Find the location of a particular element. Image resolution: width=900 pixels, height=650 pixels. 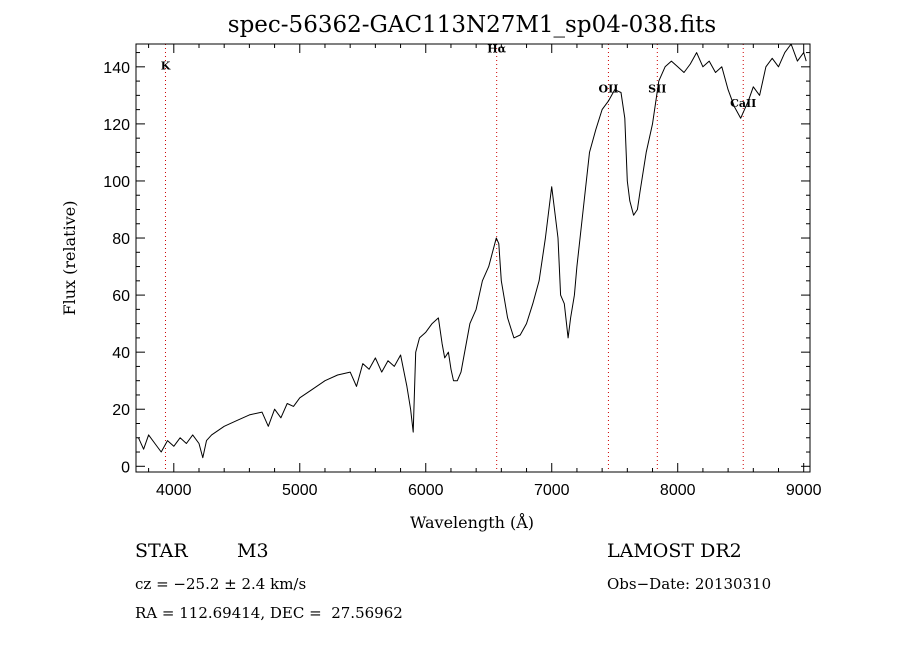

redshift-text: cz = −25.2 ± 2.4 km/s is located at coordinates (221, 584).